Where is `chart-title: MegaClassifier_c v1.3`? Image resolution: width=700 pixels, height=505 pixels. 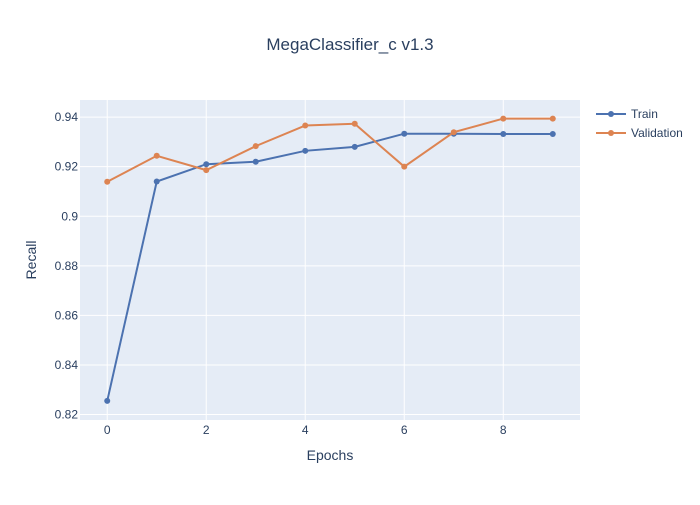 chart-title: MegaClassifier_c v1.3 is located at coordinates (349, 44).